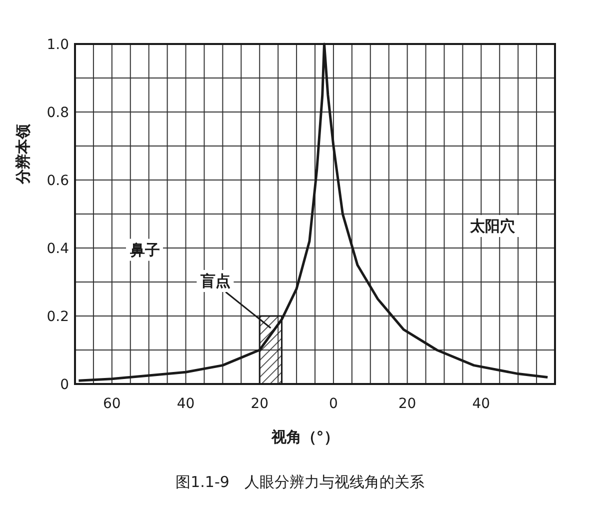  I want to click on y-axis-title: 分辨本领, so click(23, 154).